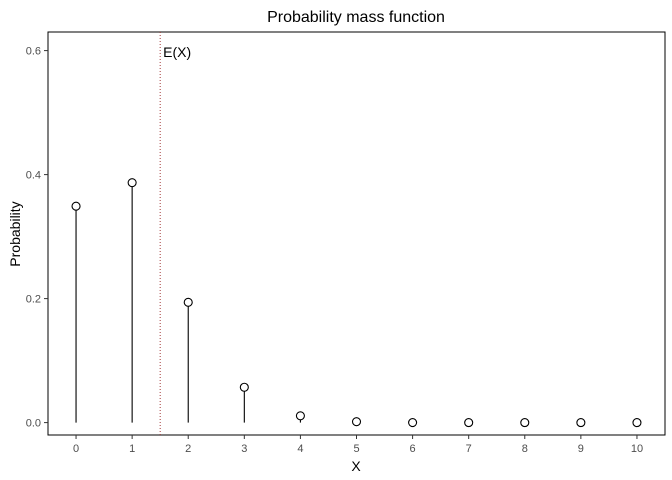 Image resolution: width=672 pixels, height=480 pixels. I want to click on x-tick-label: 1, so click(132, 449).